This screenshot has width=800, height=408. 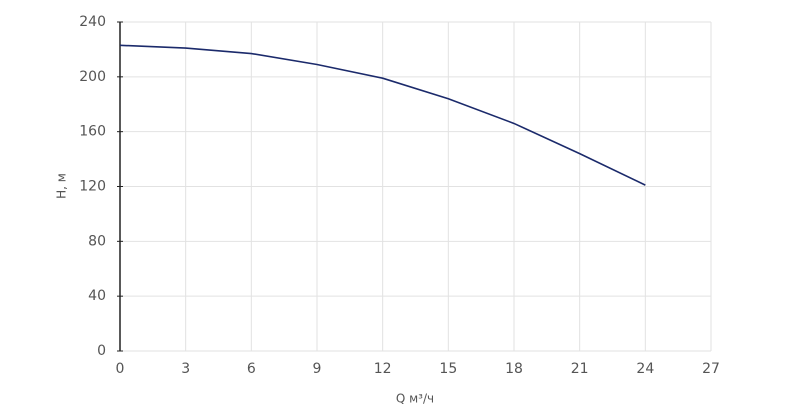 What do you see at coordinates (97, 296) in the screenshot?
I see `y-tick-label: 40` at bounding box center [97, 296].